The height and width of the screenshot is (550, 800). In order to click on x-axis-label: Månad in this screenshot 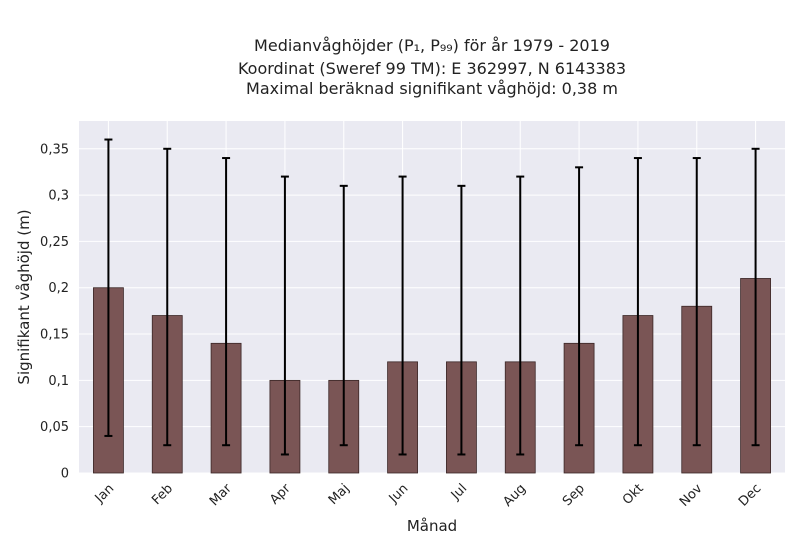, I will do `click(432, 526)`.